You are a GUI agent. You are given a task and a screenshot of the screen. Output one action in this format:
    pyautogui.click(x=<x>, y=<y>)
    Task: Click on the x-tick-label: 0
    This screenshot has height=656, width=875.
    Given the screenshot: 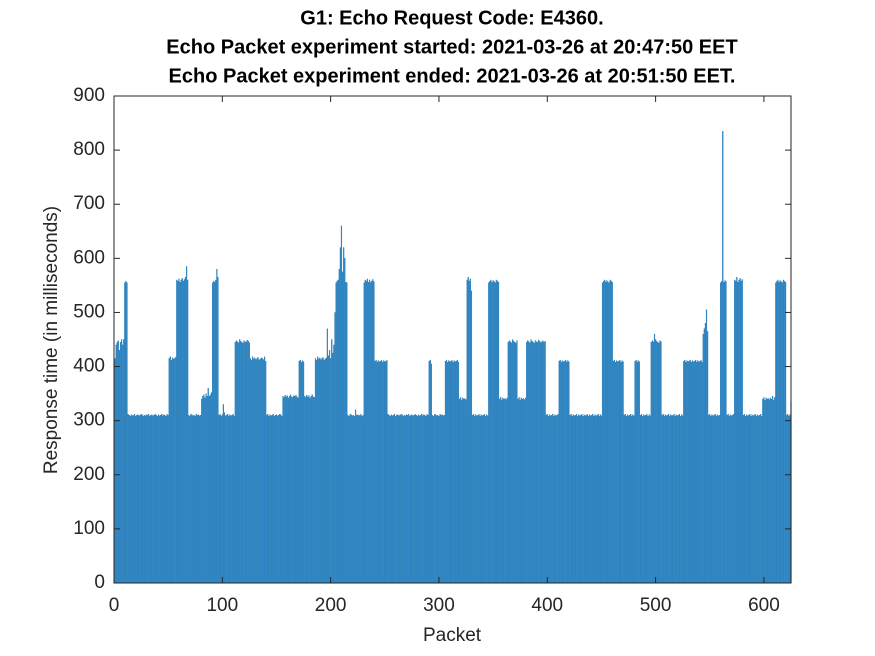 What is the action you would take?
    pyautogui.click(x=114, y=605)
    